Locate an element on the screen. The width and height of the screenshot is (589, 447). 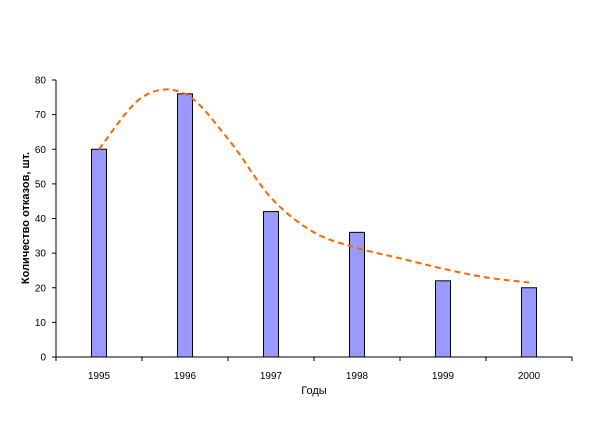
x-tick-label: 1995 is located at coordinates (99, 376).